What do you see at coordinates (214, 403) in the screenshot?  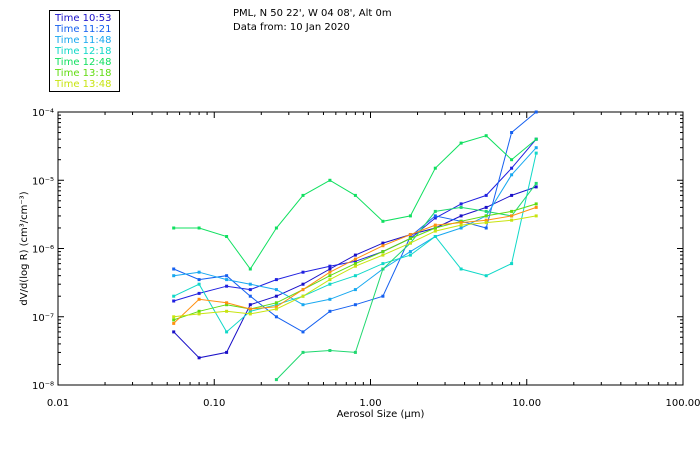 I see `x-tick-label: 0.10` at bounding box center [214, 403].